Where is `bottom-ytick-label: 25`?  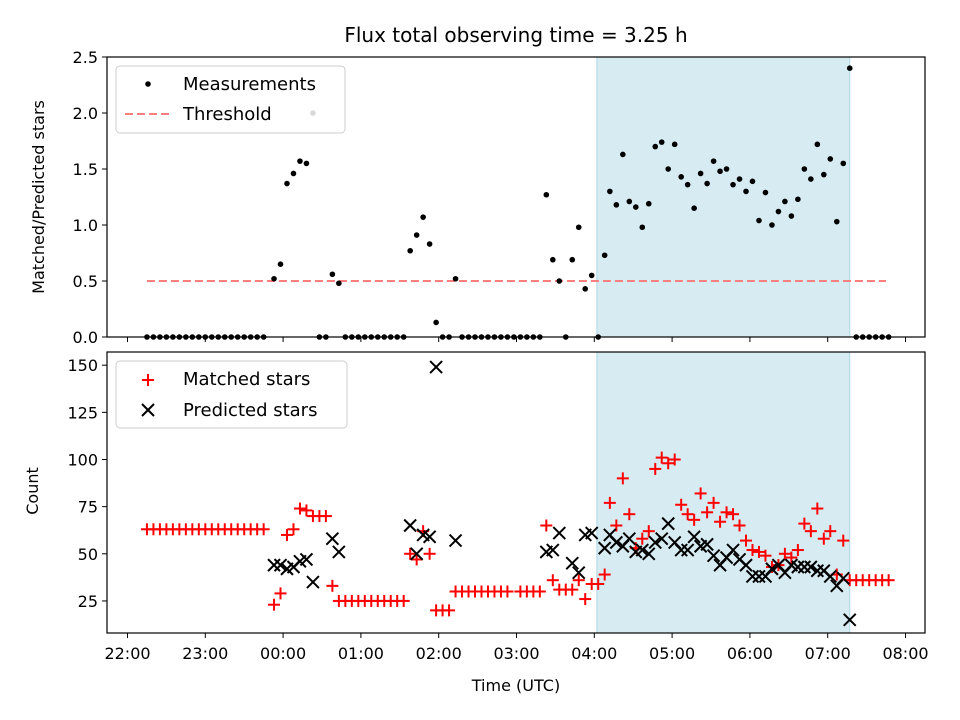
bottom-ytick-label: 25 is located at coordinates (88, 601).